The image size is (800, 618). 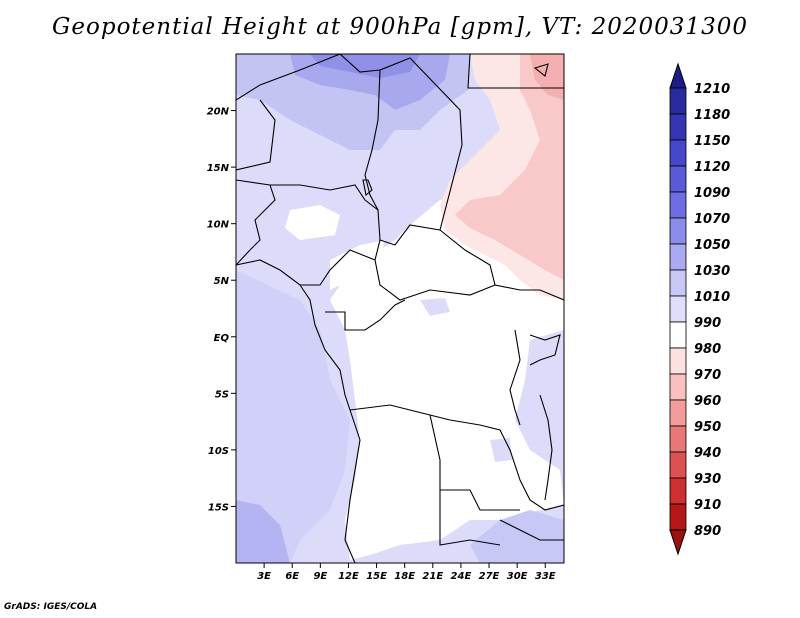 What do you see at coordinates (707, 349) in the screenshot?
I see `colorbar-label: 980` at bounding box center [707, 349].